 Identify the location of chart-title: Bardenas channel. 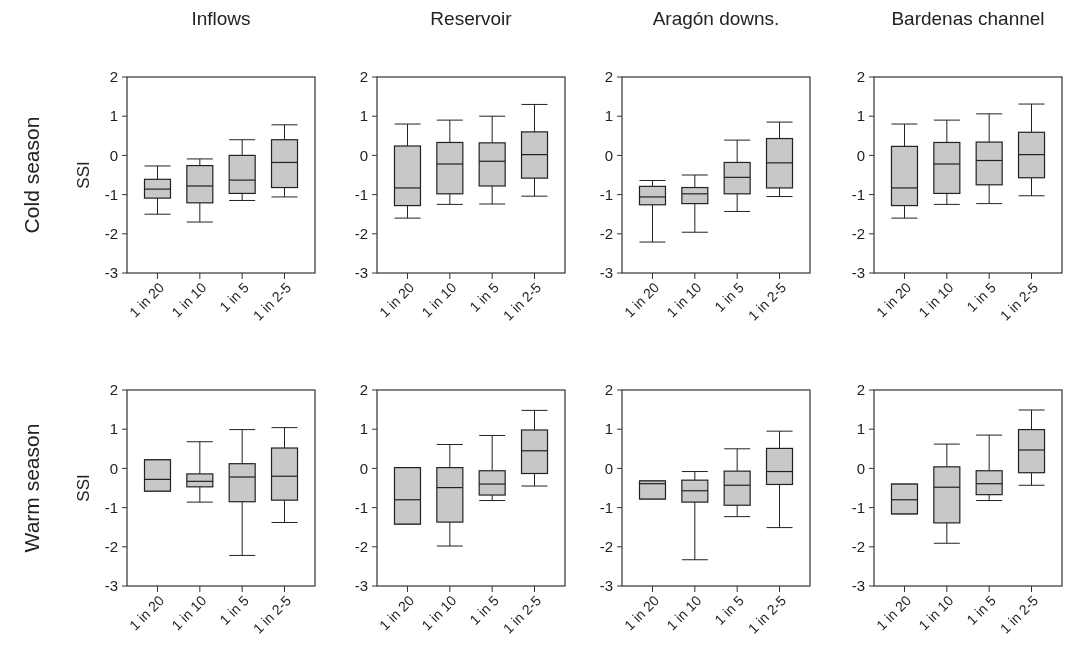
(968, 18).